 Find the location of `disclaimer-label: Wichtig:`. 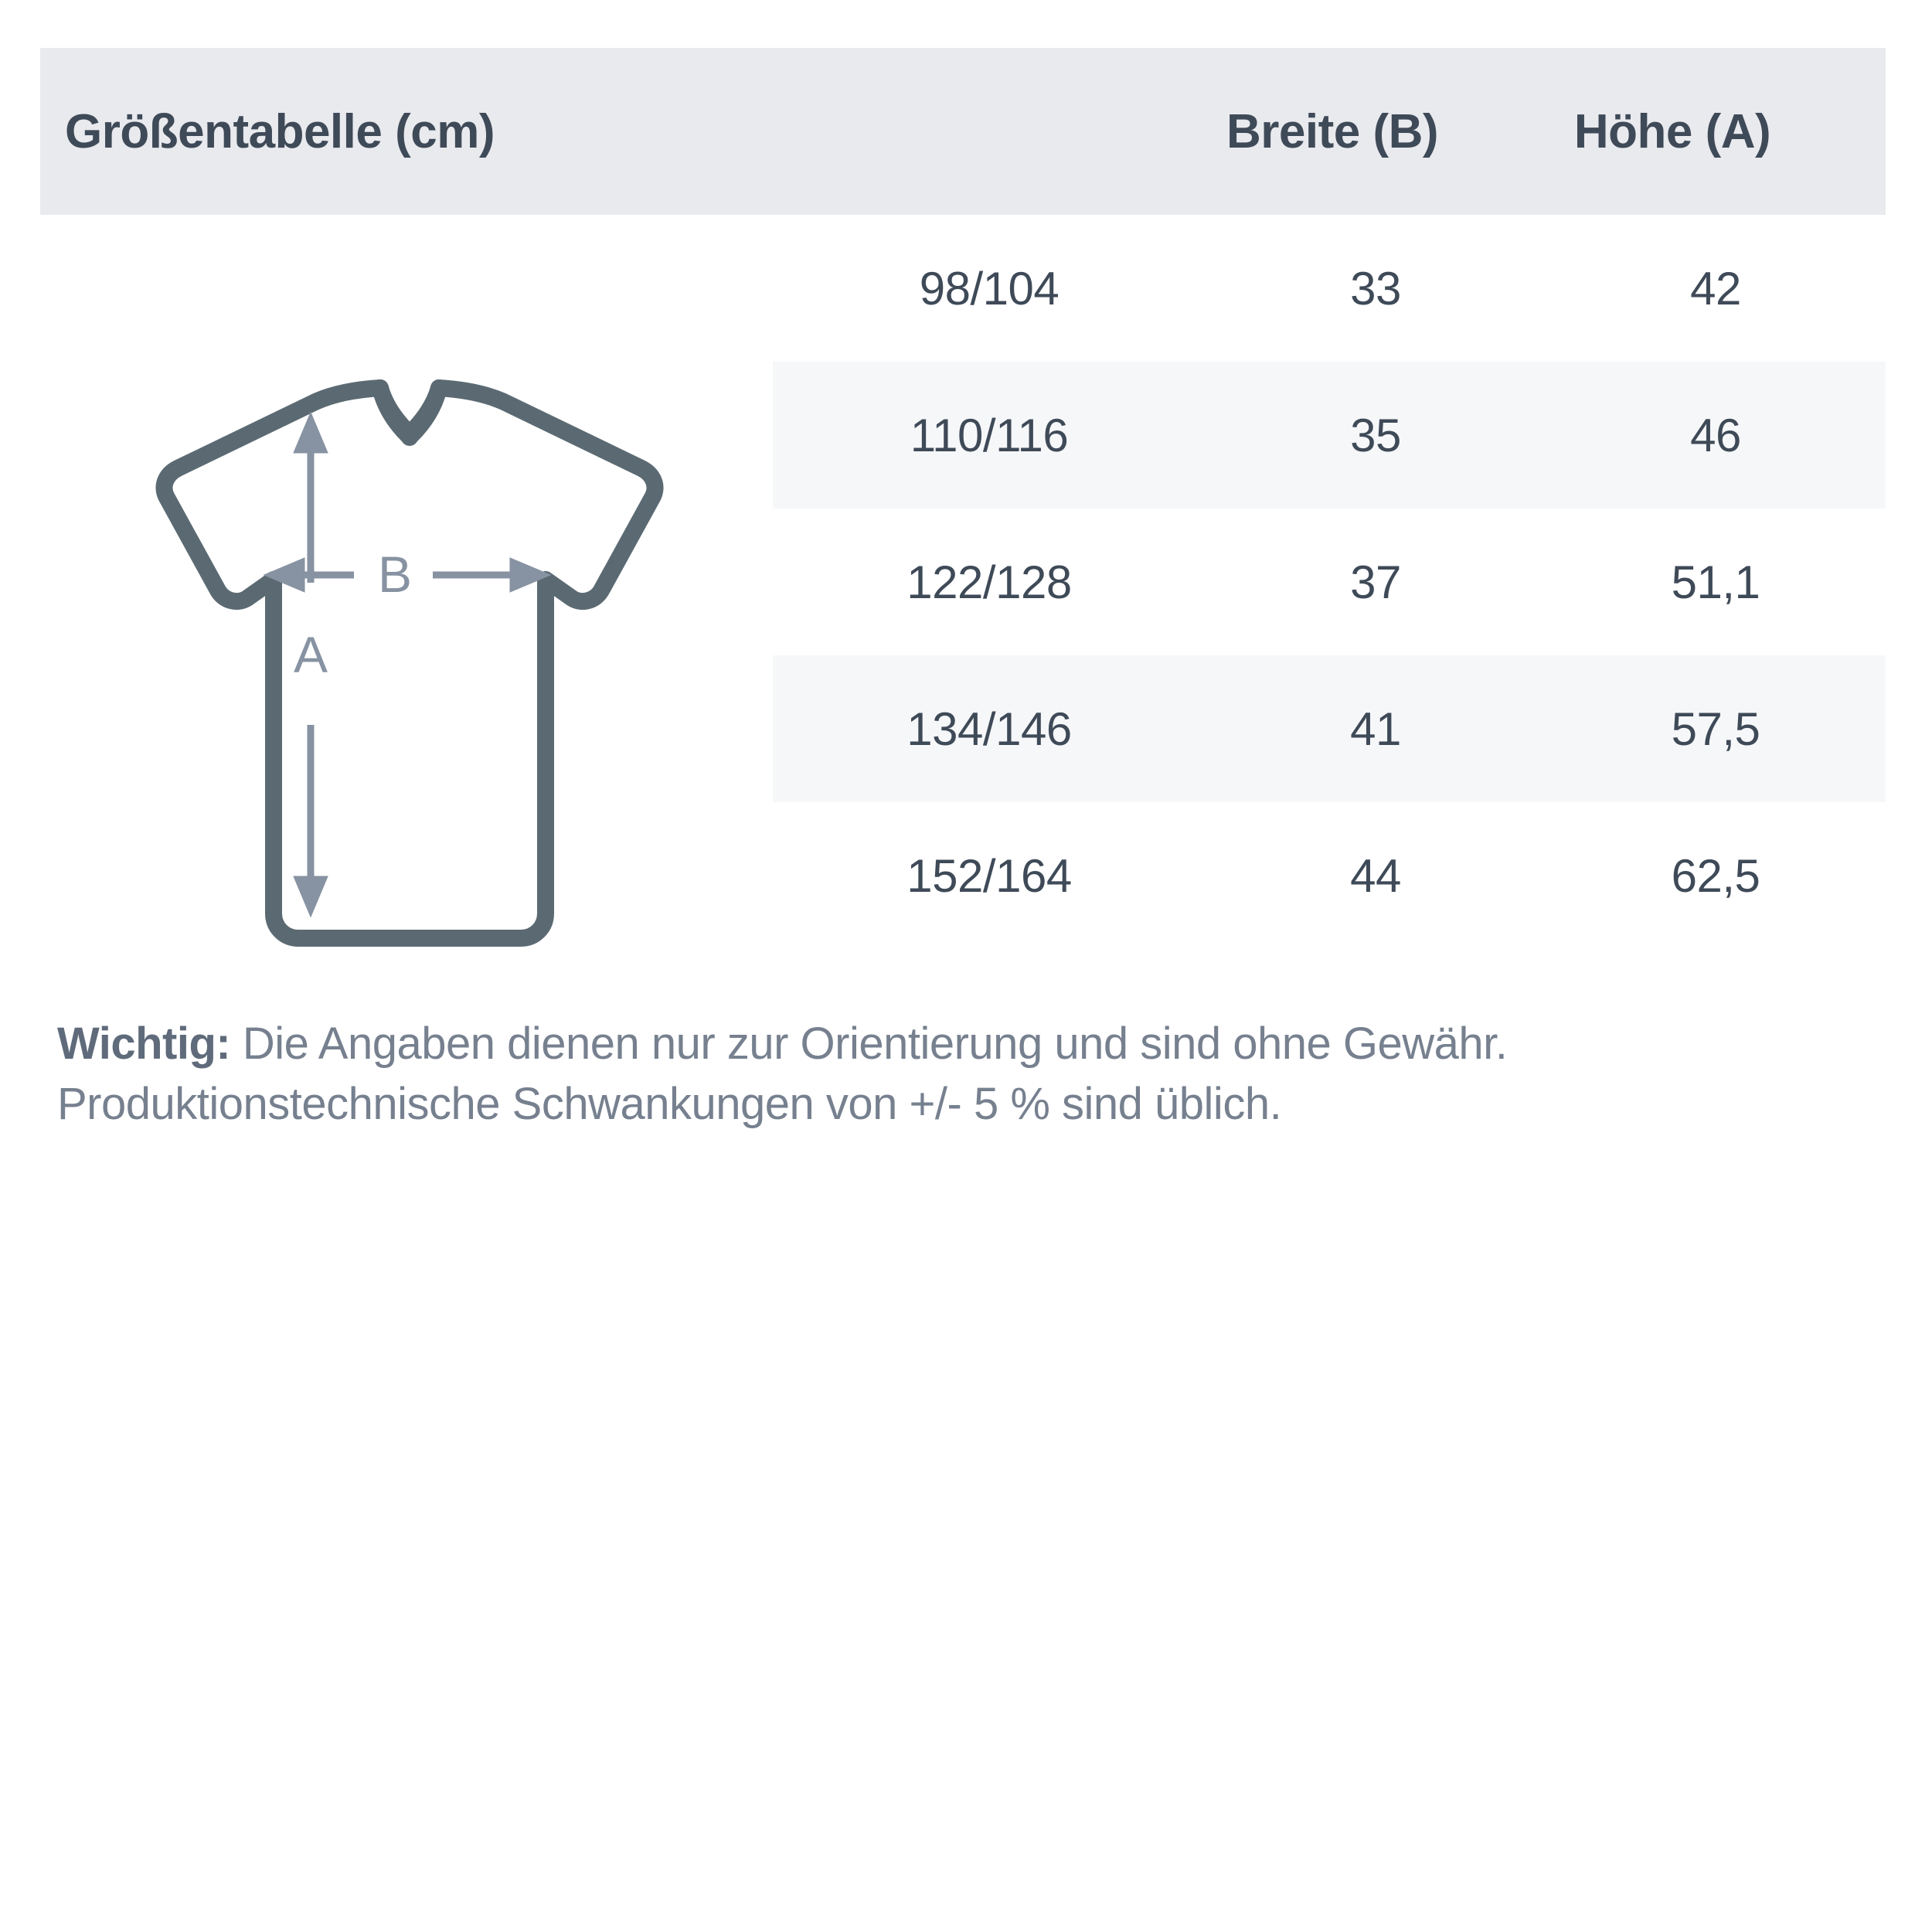

disclaimer-label: Wichtig: is located at coordinates (144, 1044).